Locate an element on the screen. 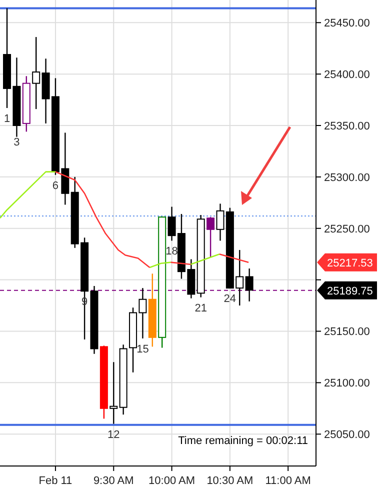 Image resolution: width=379 pixels, height=498 pixels. y-tick-label: 25250.00 is located at coordinates (347, 229).